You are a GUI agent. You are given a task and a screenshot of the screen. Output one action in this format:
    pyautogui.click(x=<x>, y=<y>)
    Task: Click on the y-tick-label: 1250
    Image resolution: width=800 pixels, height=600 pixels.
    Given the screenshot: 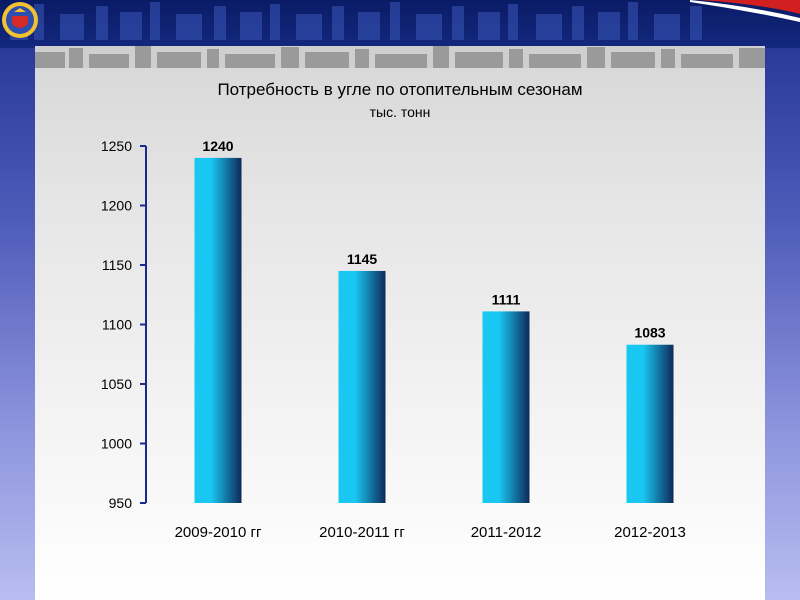 What is the action you would take?
    pyautogui.click(x=116, y=146)
    